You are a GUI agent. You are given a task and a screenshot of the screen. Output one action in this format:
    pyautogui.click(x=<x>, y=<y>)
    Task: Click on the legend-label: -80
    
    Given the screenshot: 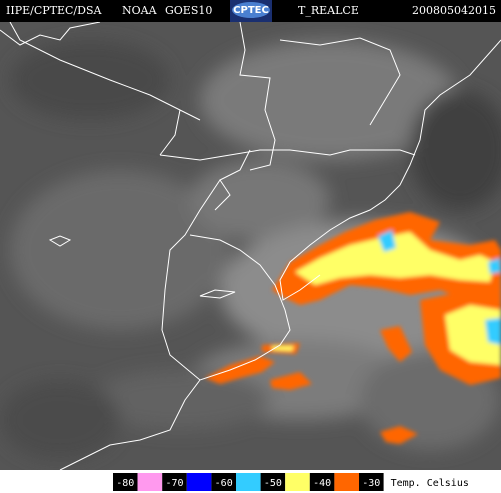 What is the action you would take?
    pyautogui.click(x=125, y=483)
    